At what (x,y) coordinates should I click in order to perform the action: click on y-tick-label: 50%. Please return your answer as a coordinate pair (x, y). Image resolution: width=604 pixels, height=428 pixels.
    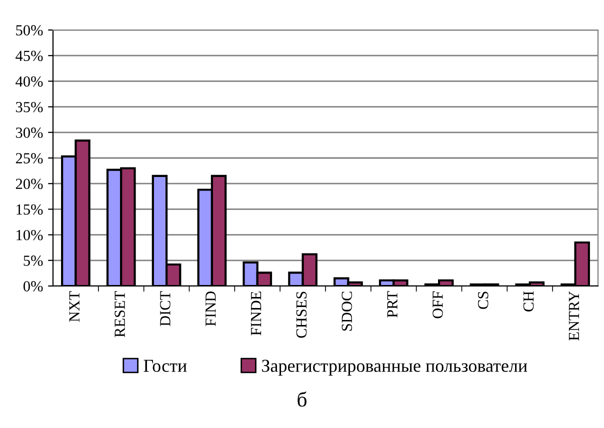
    Looking at the image, I should click on (29, 30).